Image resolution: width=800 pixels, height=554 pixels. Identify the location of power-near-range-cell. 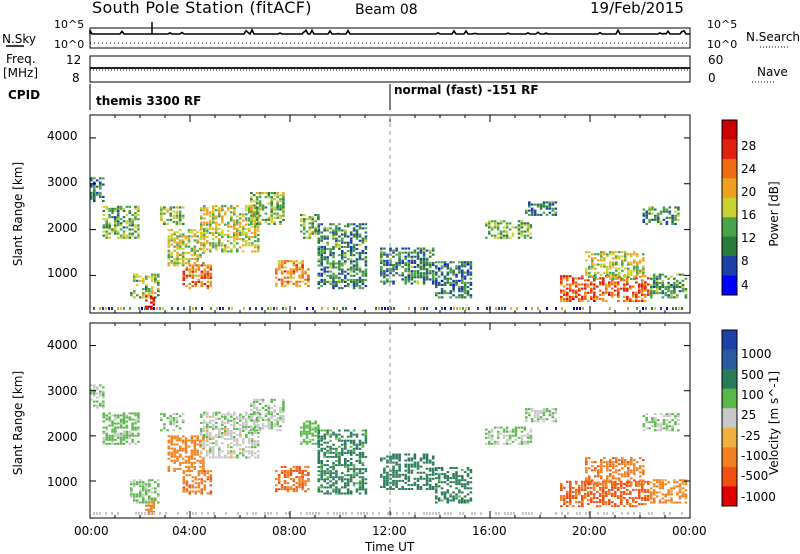
(391, 308).